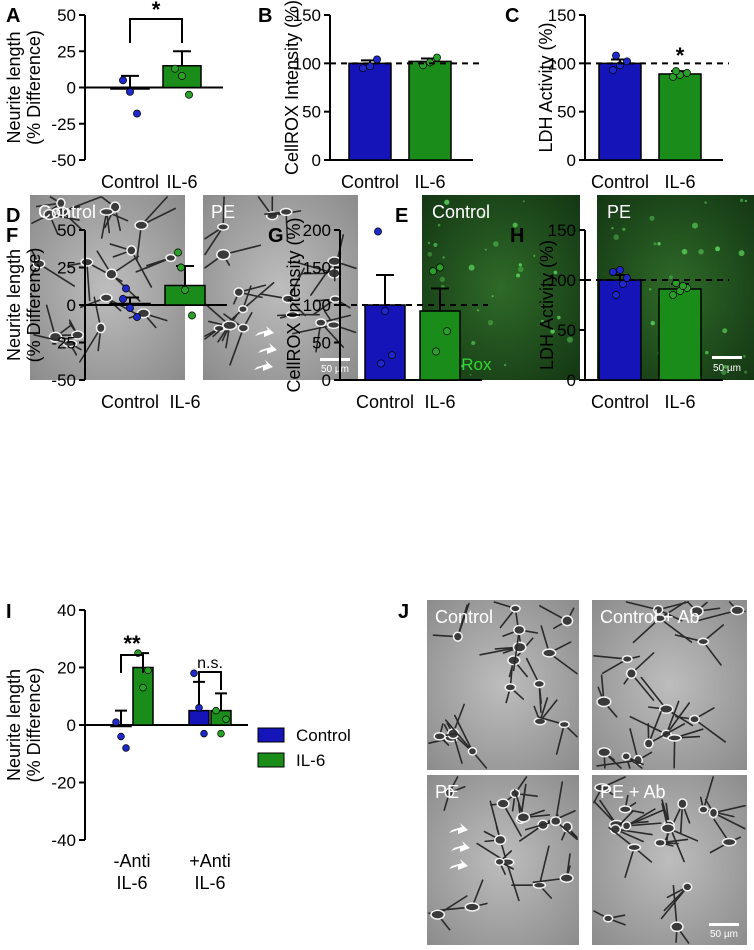  I want to click on micrograph-label: Control + Ab, so click(650, 617).